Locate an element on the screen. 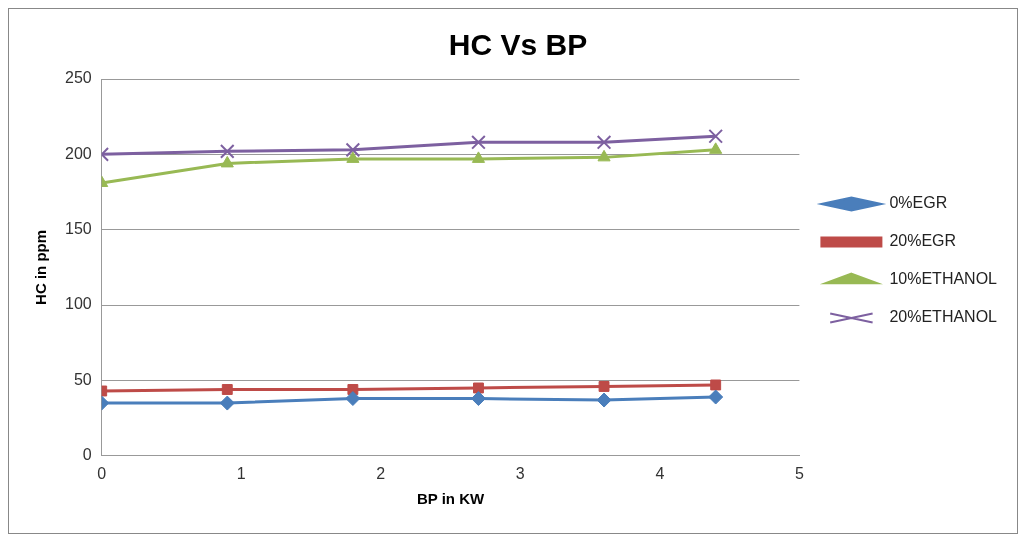  y-tick-label: 0 is located at coordinates (87, 455).